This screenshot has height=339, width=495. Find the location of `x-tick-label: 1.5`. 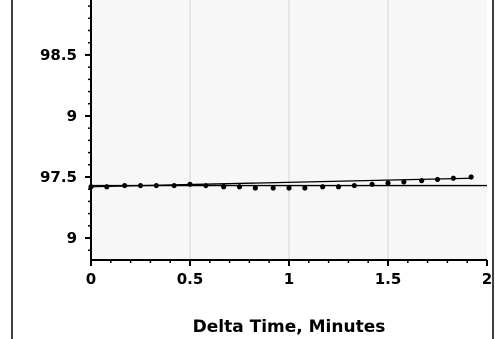

x-tick-label: 1.5 is located at coordinates (388, 279).